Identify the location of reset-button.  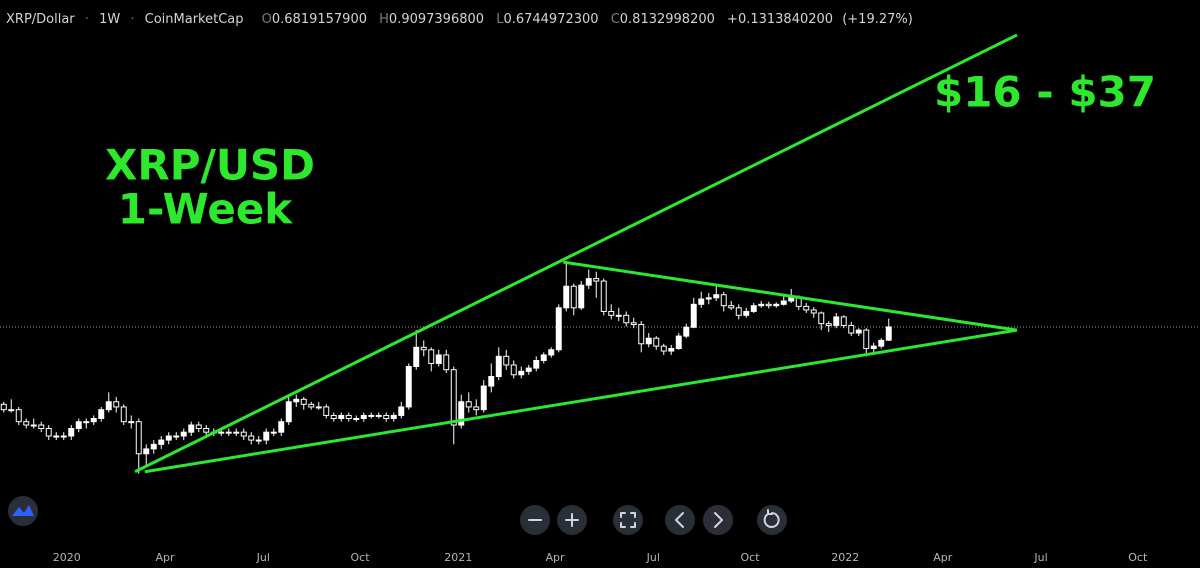
(772, 520).